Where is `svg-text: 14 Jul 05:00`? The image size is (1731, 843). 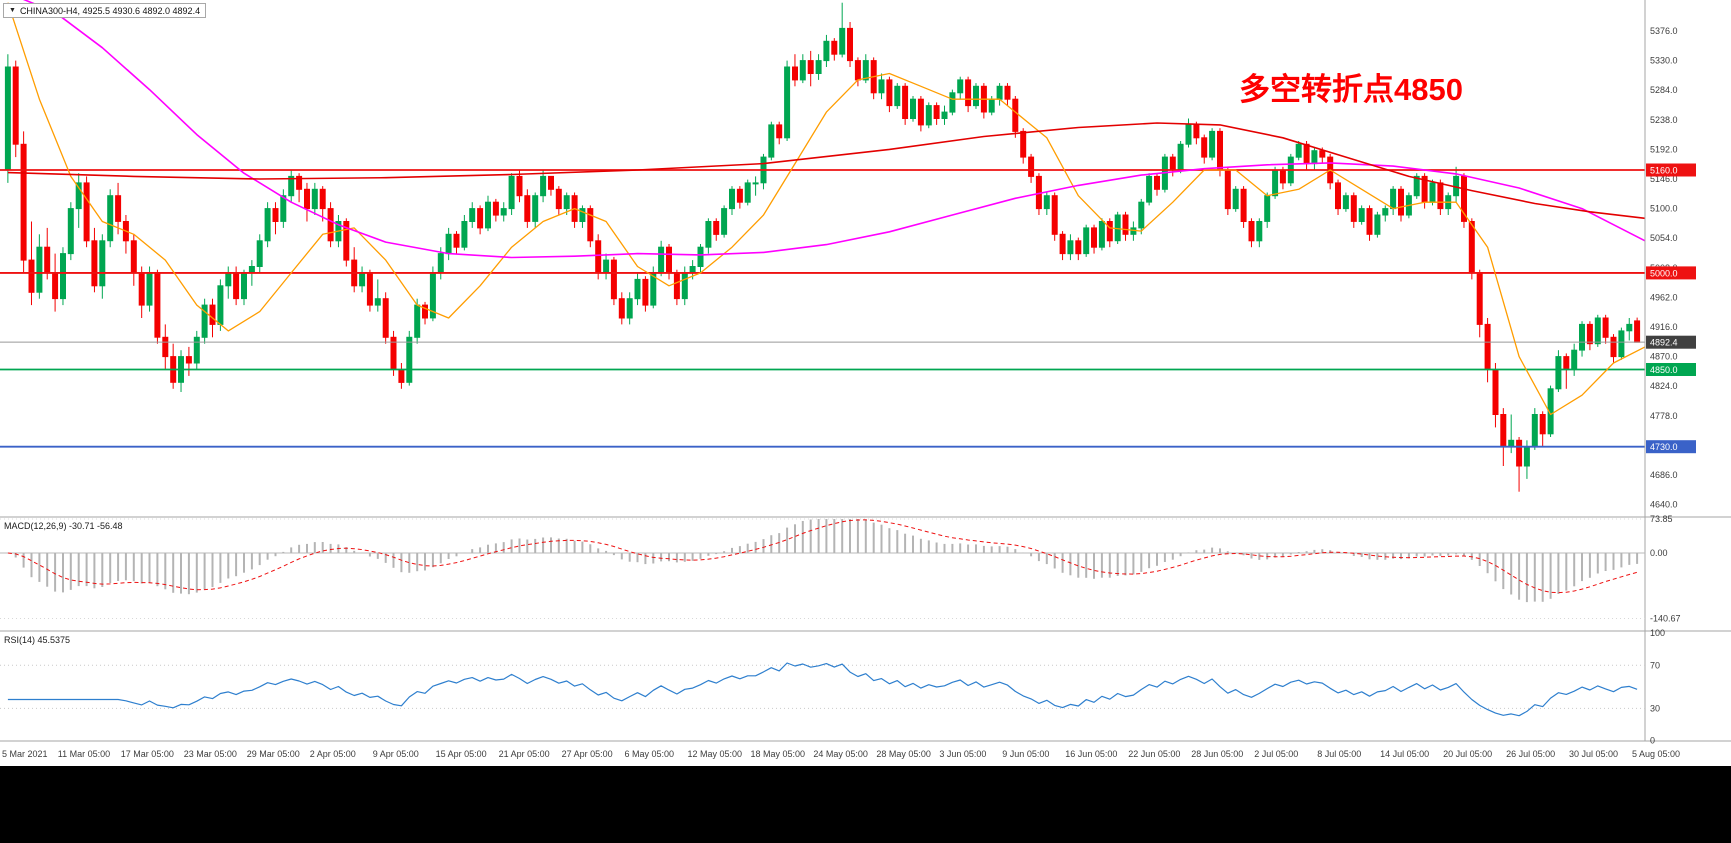
svg-text: 14 Jul 05:00 is located at coordinates (1404, 754).